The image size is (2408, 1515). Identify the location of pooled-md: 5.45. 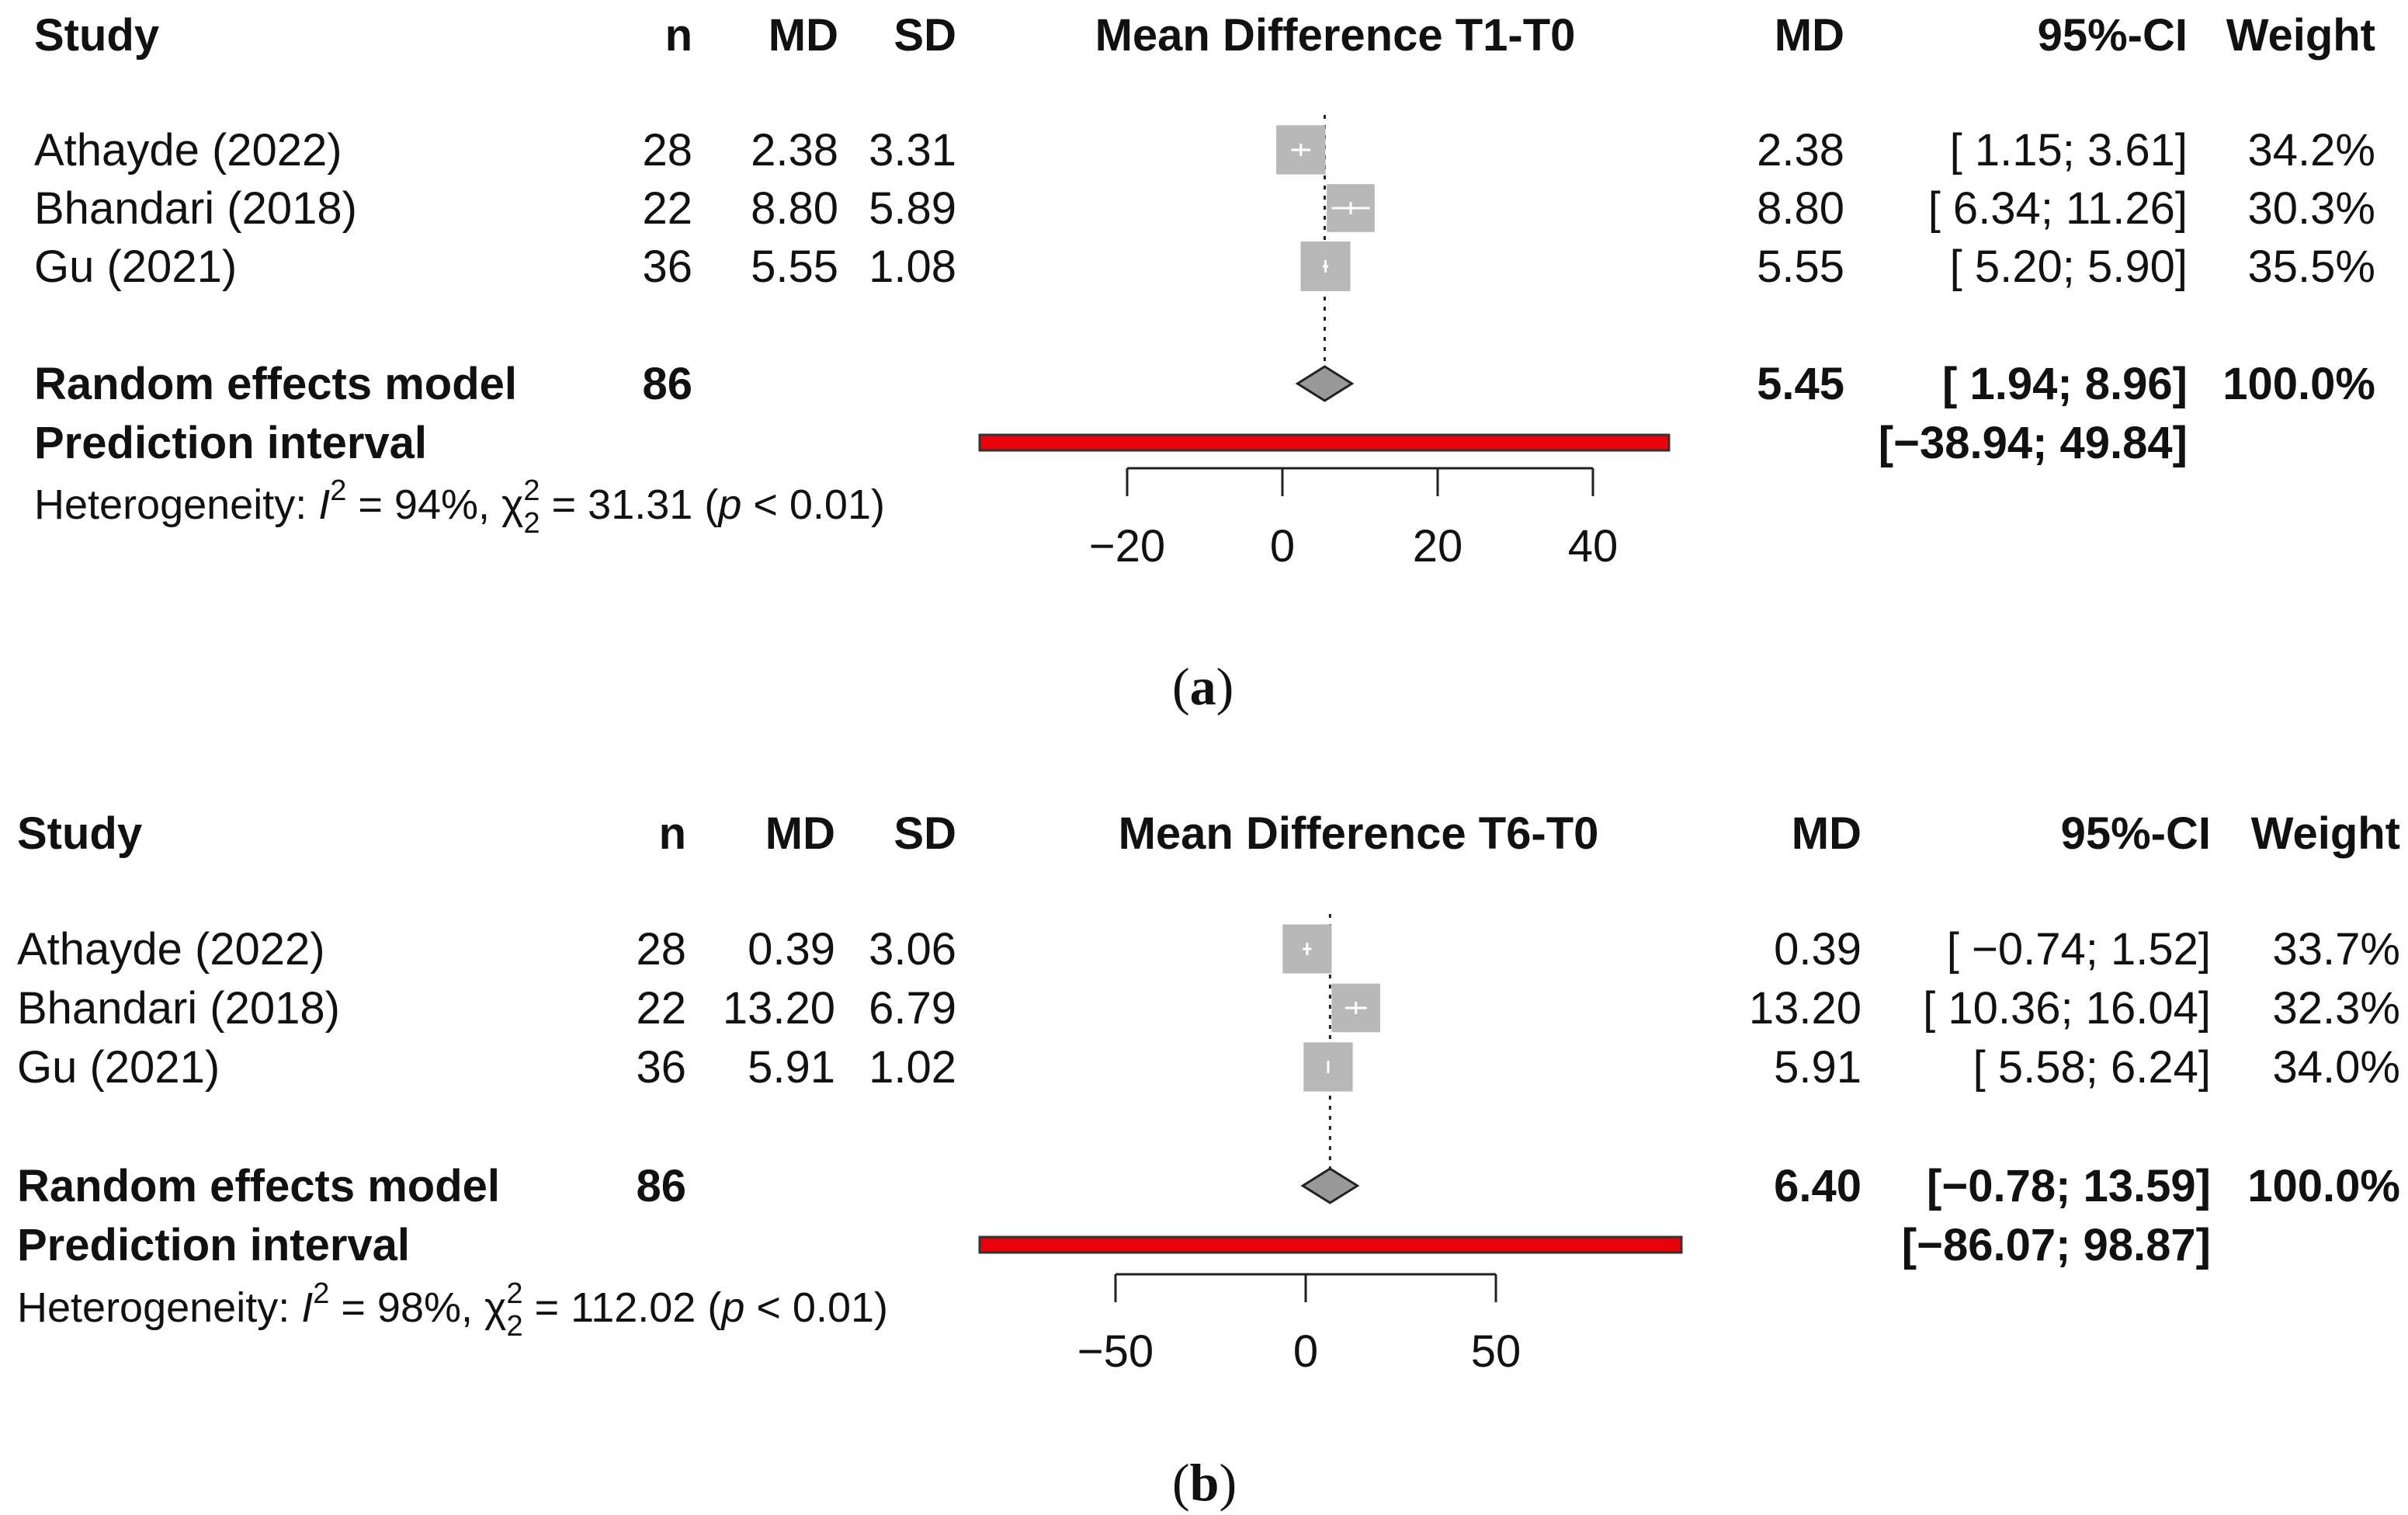
(1800, 384).